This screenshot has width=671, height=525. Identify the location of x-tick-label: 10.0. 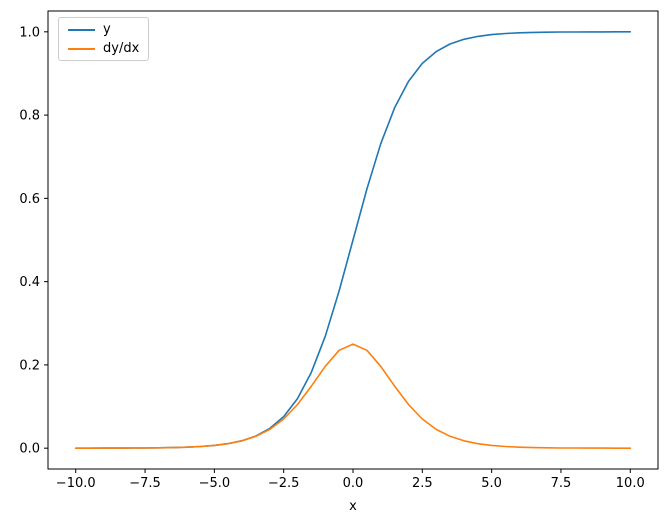
(630, 483).